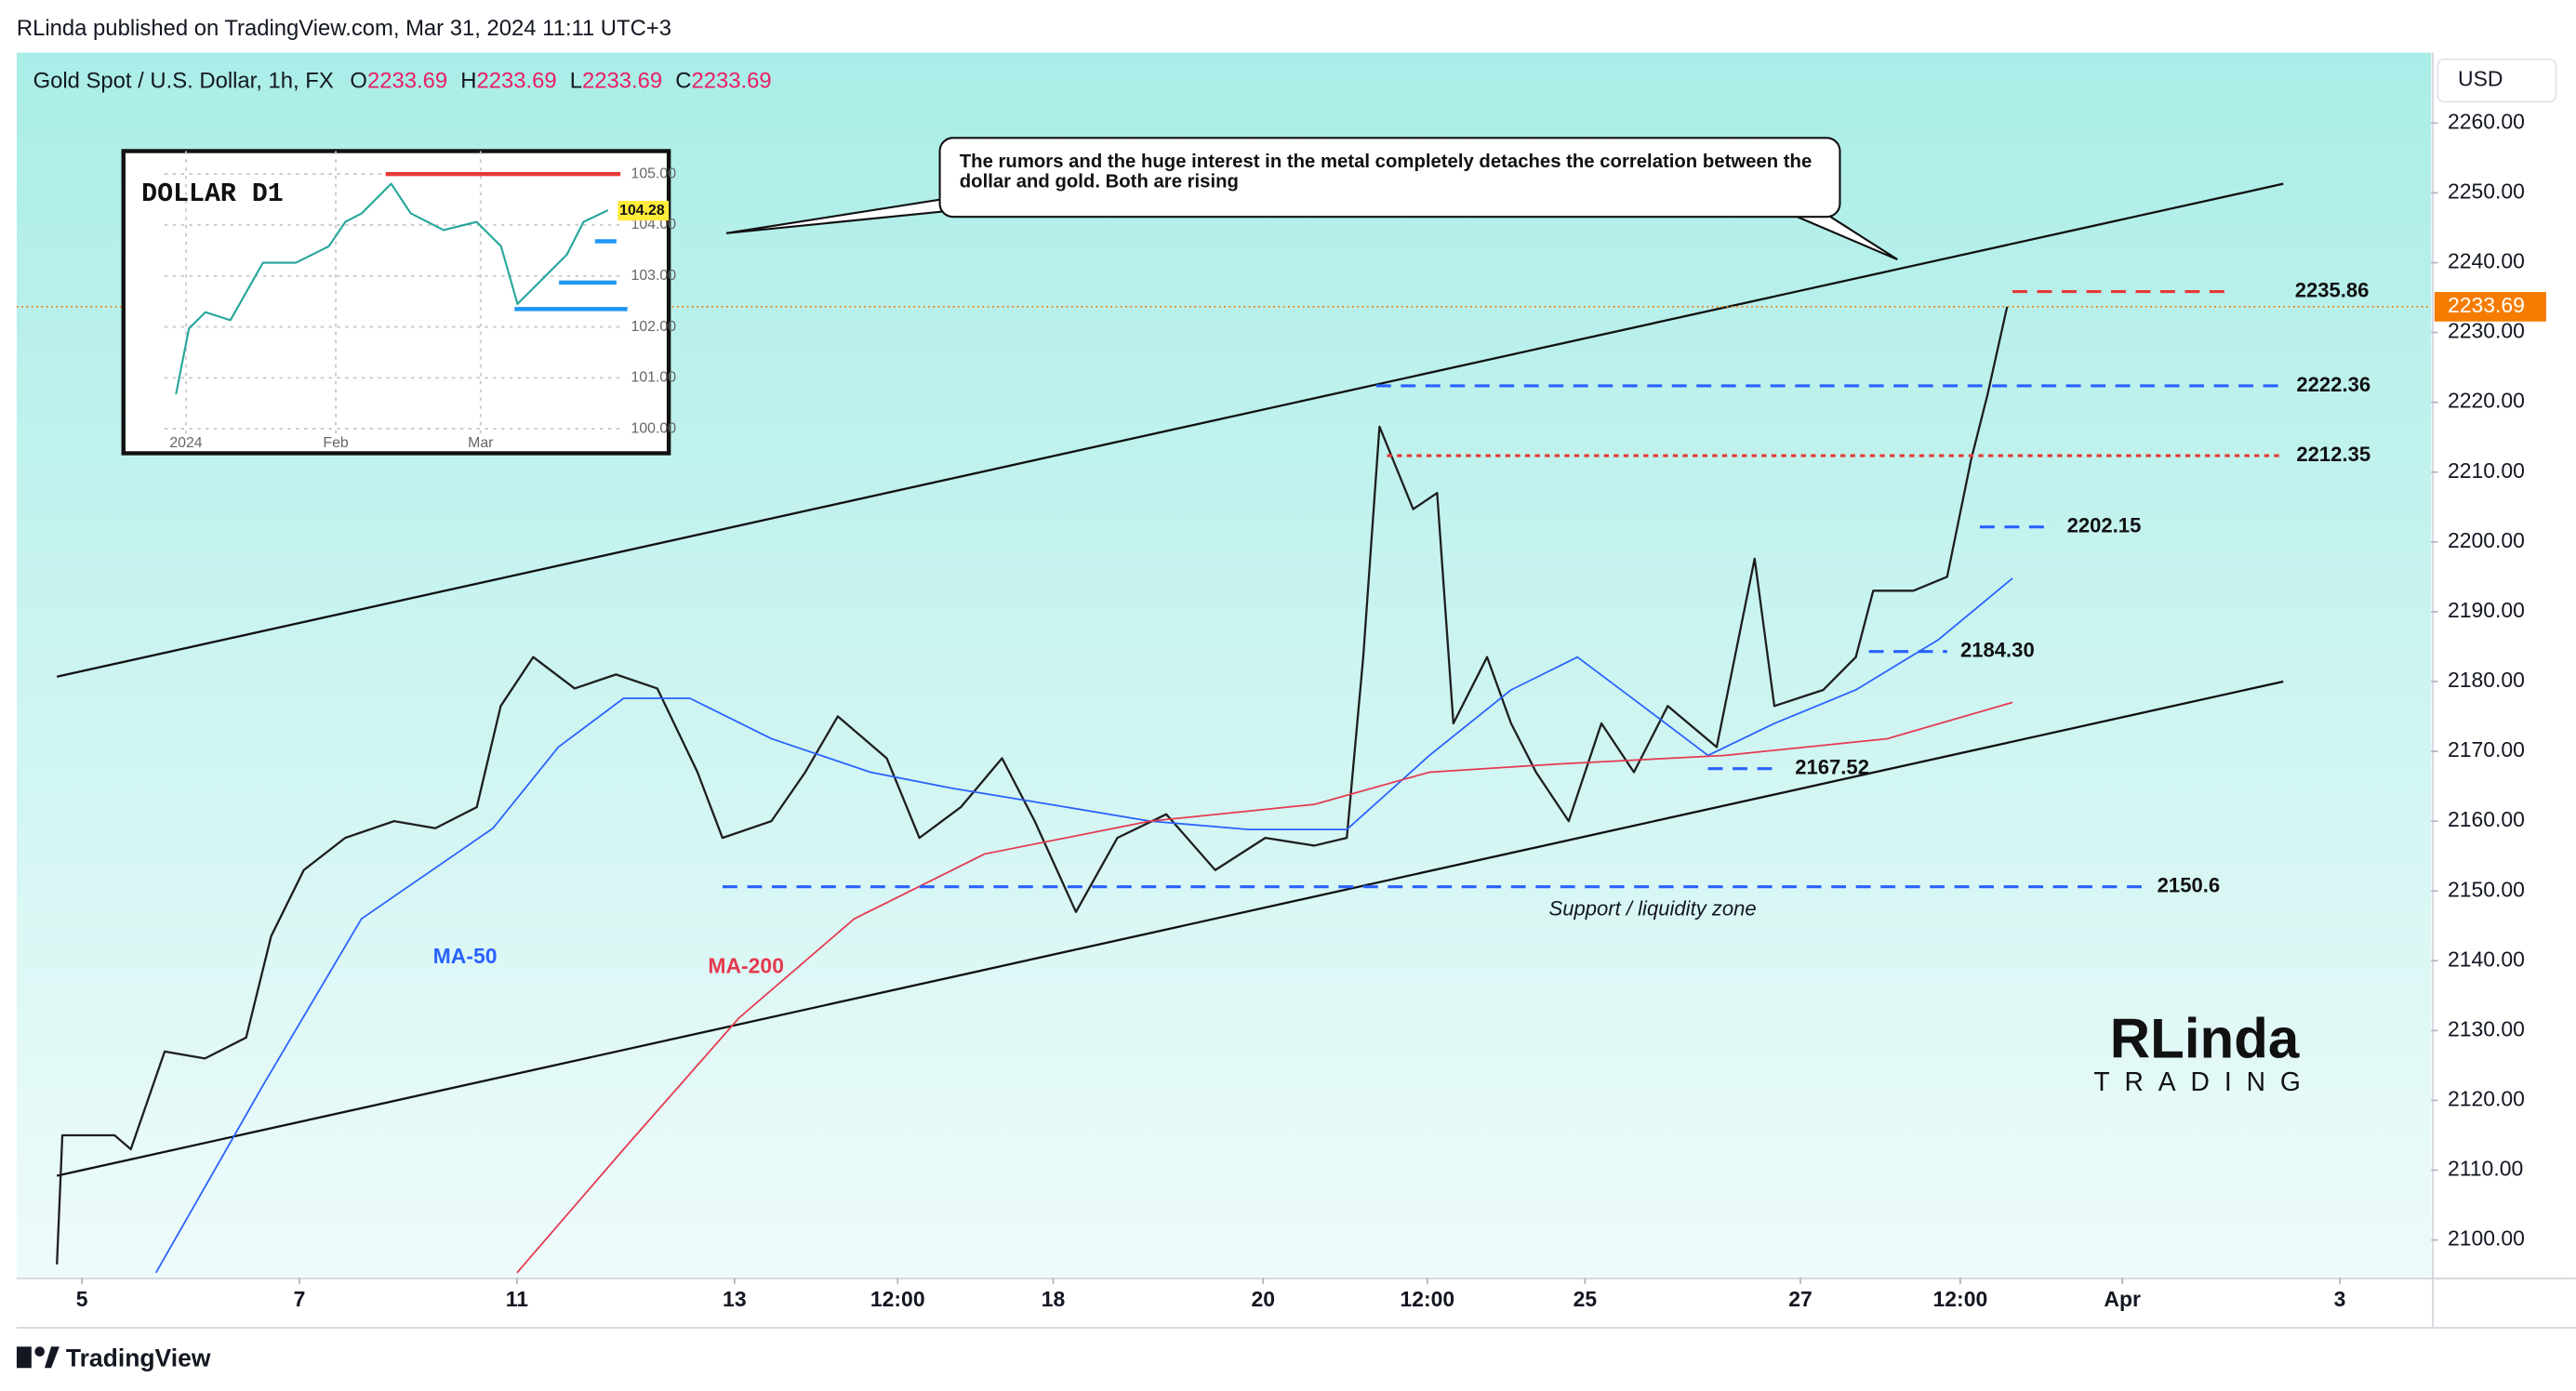  I want to click on y-tick-label: 2230.00, so click(2486, 331).